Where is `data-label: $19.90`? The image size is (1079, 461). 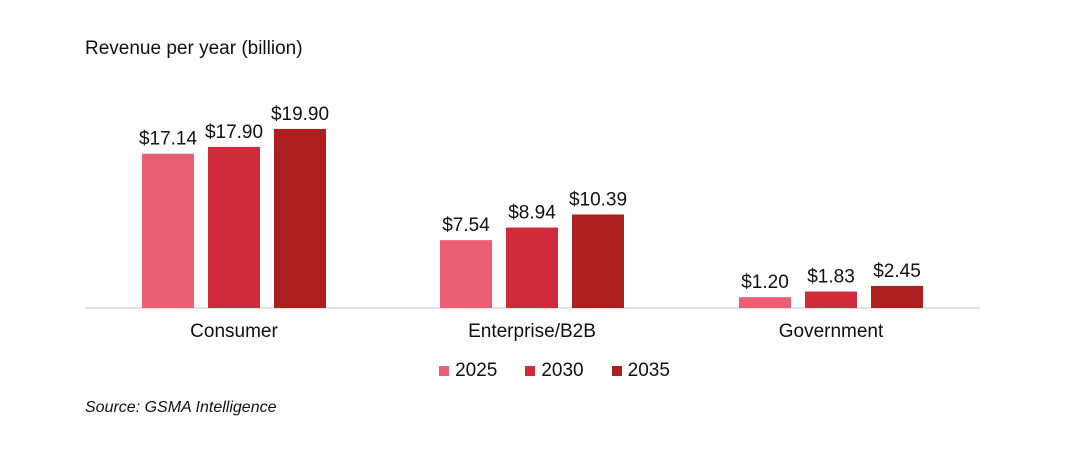 data-label: $19.90 is located at coordinates (300, 114).